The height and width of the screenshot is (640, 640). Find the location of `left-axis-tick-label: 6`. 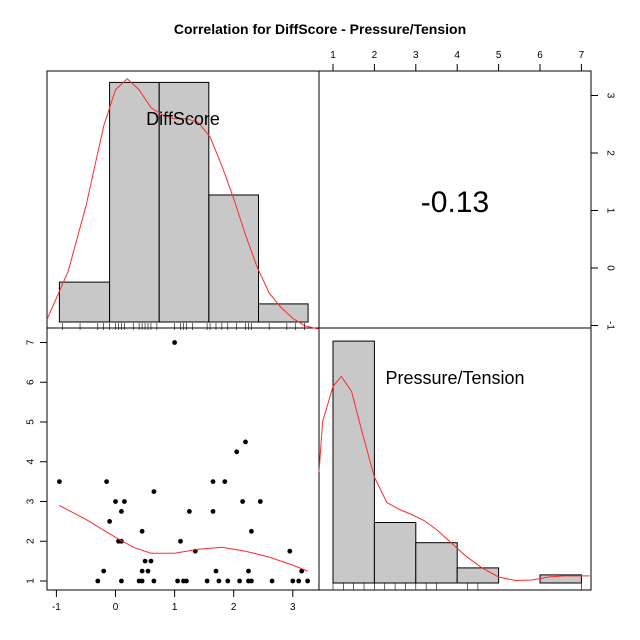

left-axis-tick-label: 6 is located at coordinates (31, 382).